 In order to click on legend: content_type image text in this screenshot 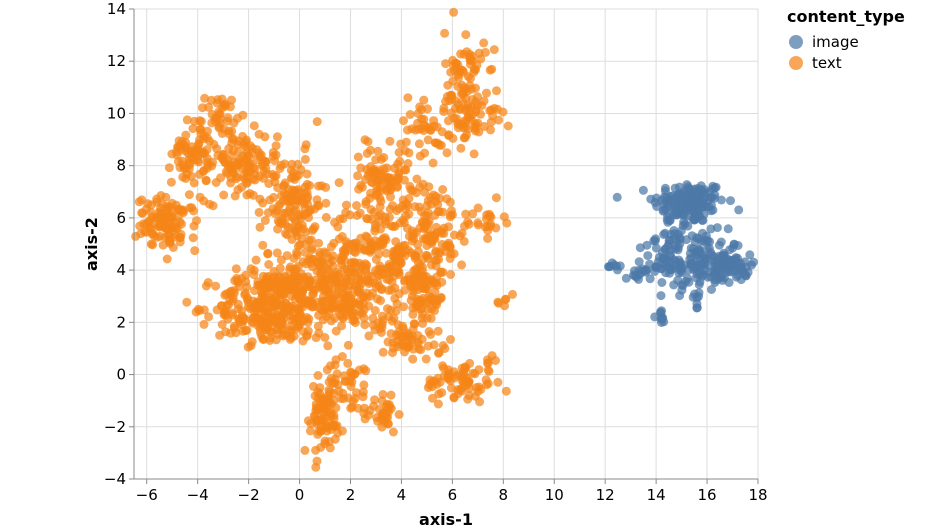, I will do `click(846, 39)`.